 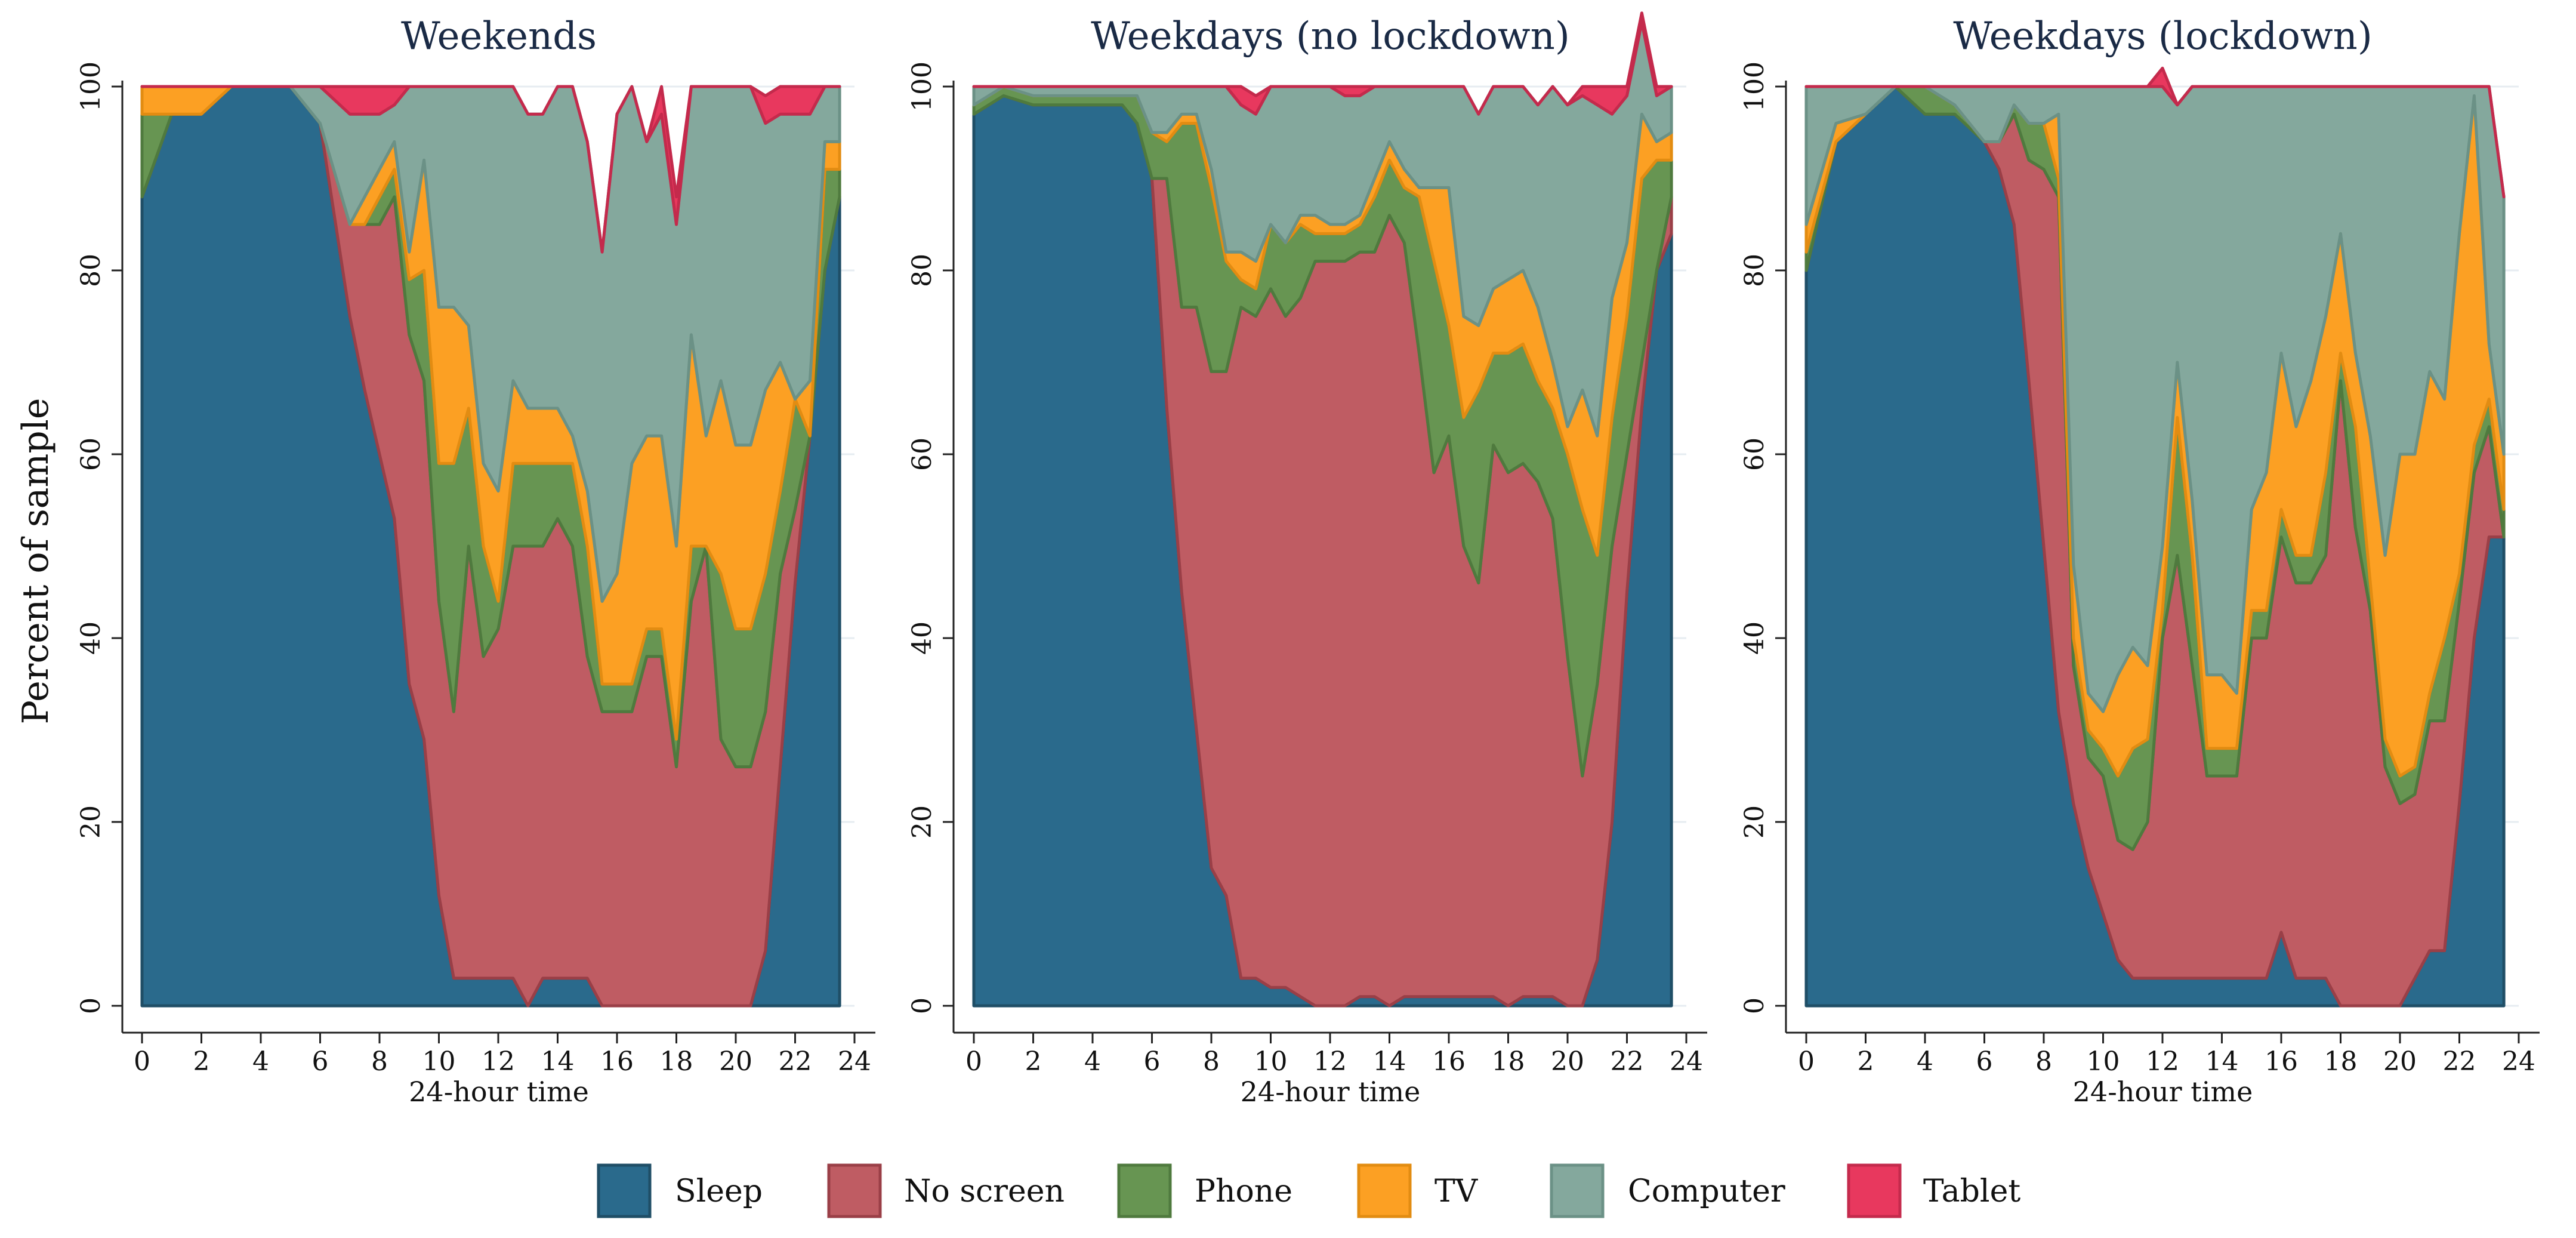 I want to click on legend-item-computer: Computer, so click(x=1667, y=1191).